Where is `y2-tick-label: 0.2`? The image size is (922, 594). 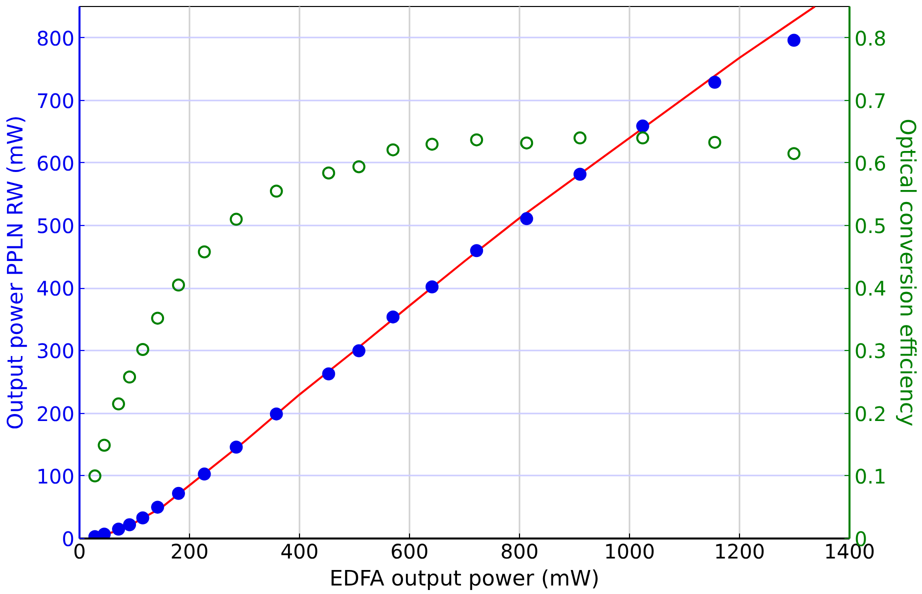 y2-tick-label: 0.2 is located at coordinates (870, 414).